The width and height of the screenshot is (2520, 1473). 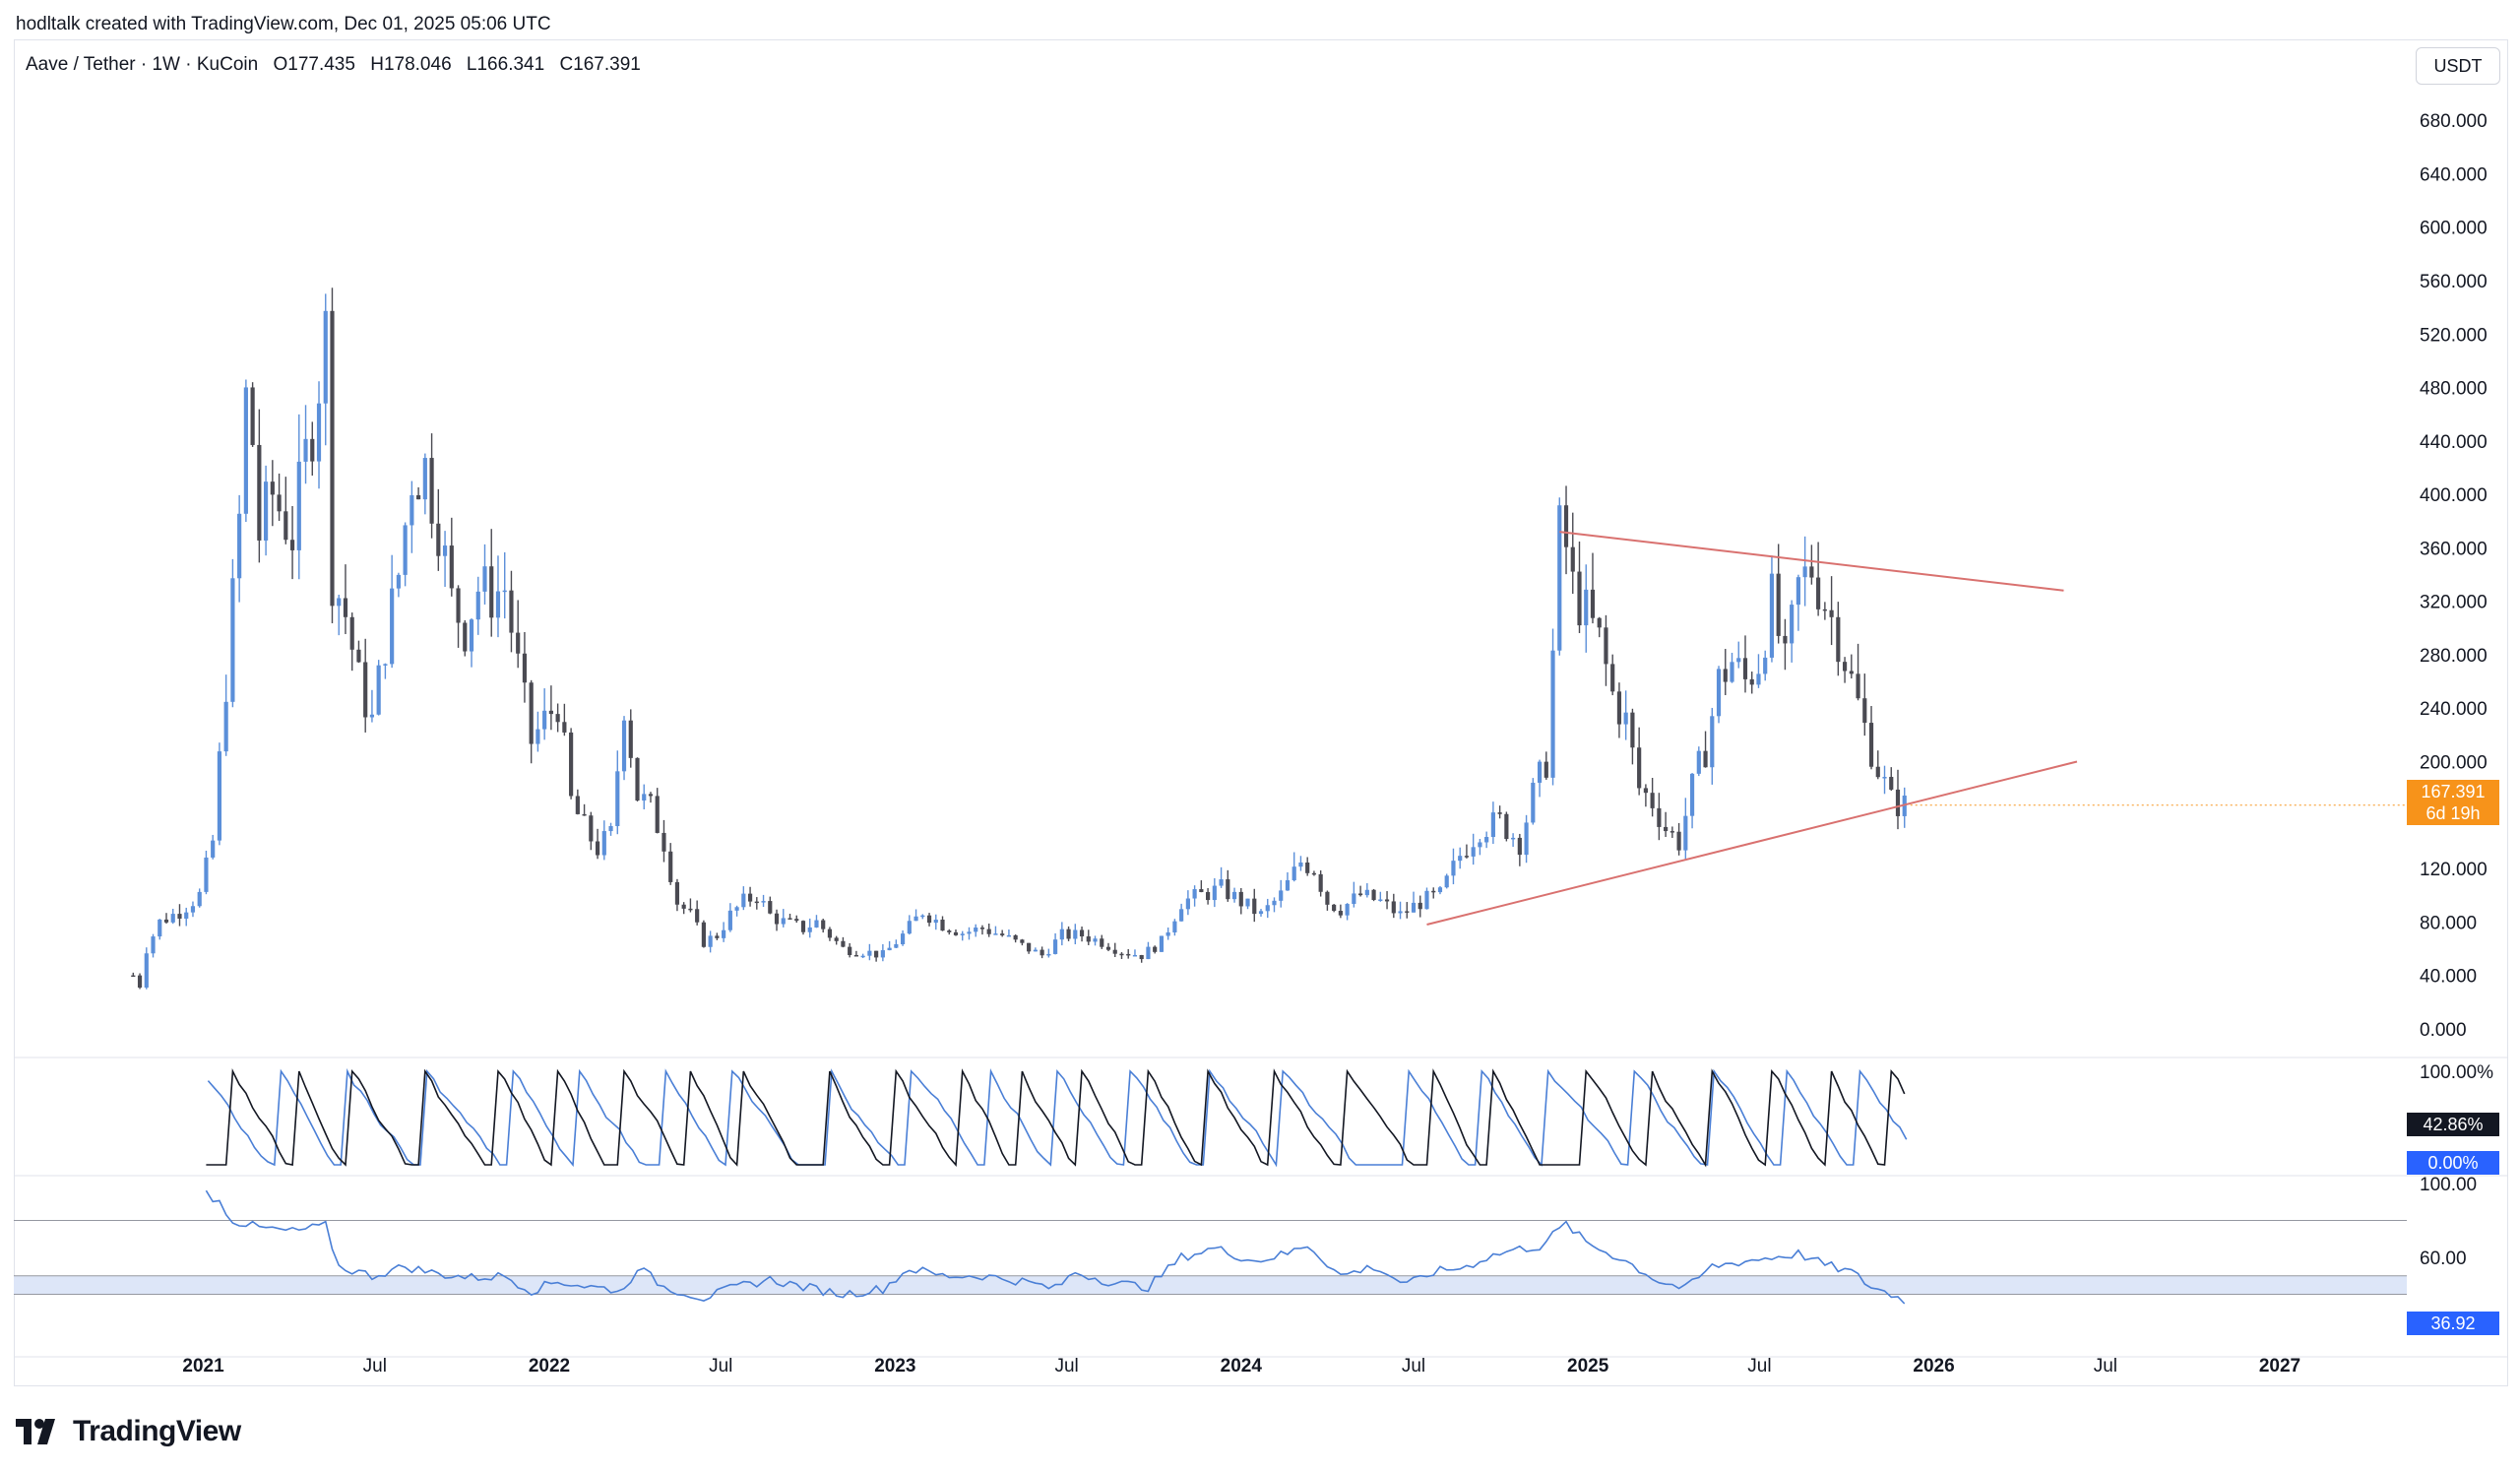 I want to click on currency-button: USDT, so click(x=2458, y=66).